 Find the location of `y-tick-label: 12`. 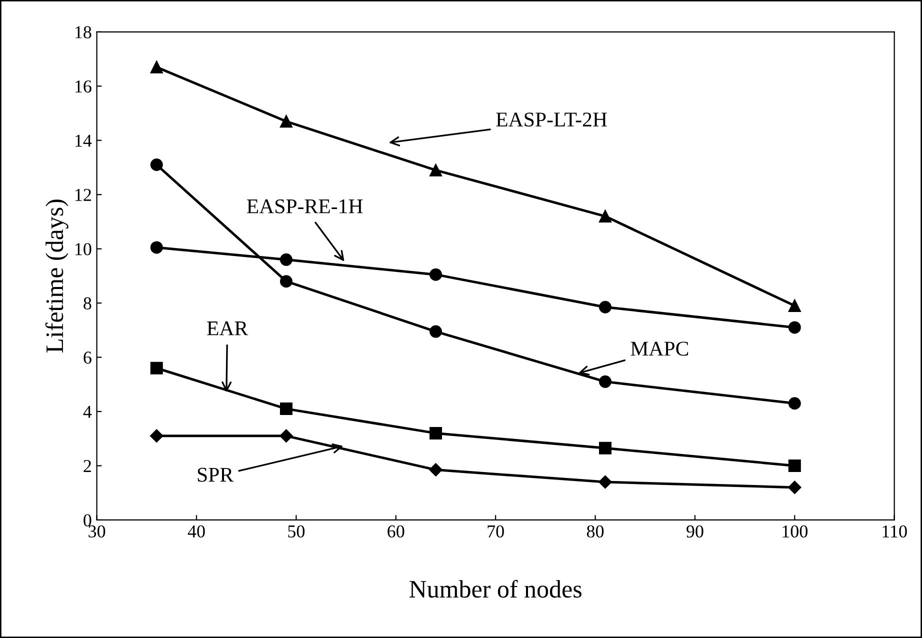

y-tick-label: 12 is located at coordinates (83, 194).